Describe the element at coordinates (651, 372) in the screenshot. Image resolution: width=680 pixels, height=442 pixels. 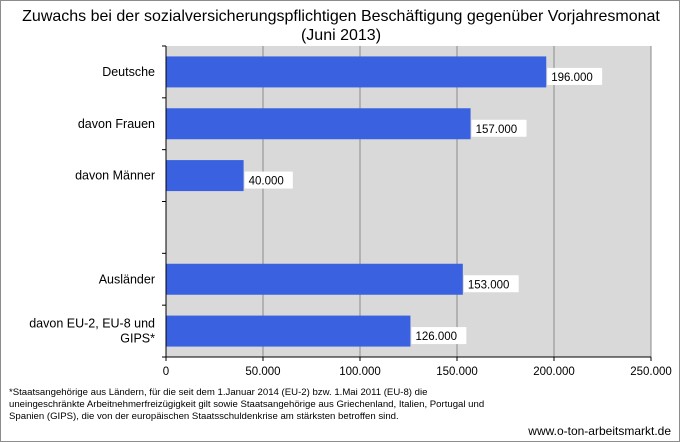
I see `x-tick-label: 250.000` at that location.